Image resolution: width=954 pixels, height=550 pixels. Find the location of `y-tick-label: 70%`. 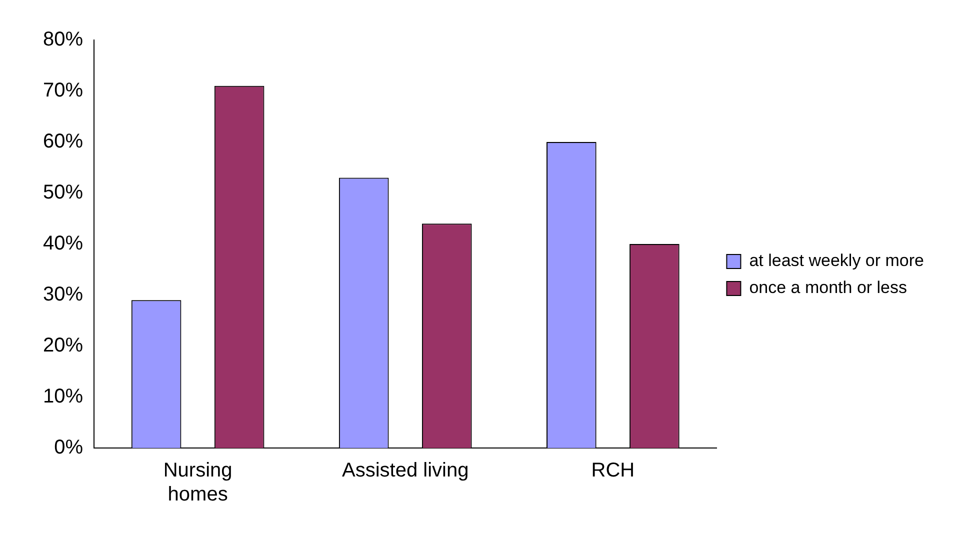

y-tick-label: 70% is located at coordinates (63, 91).